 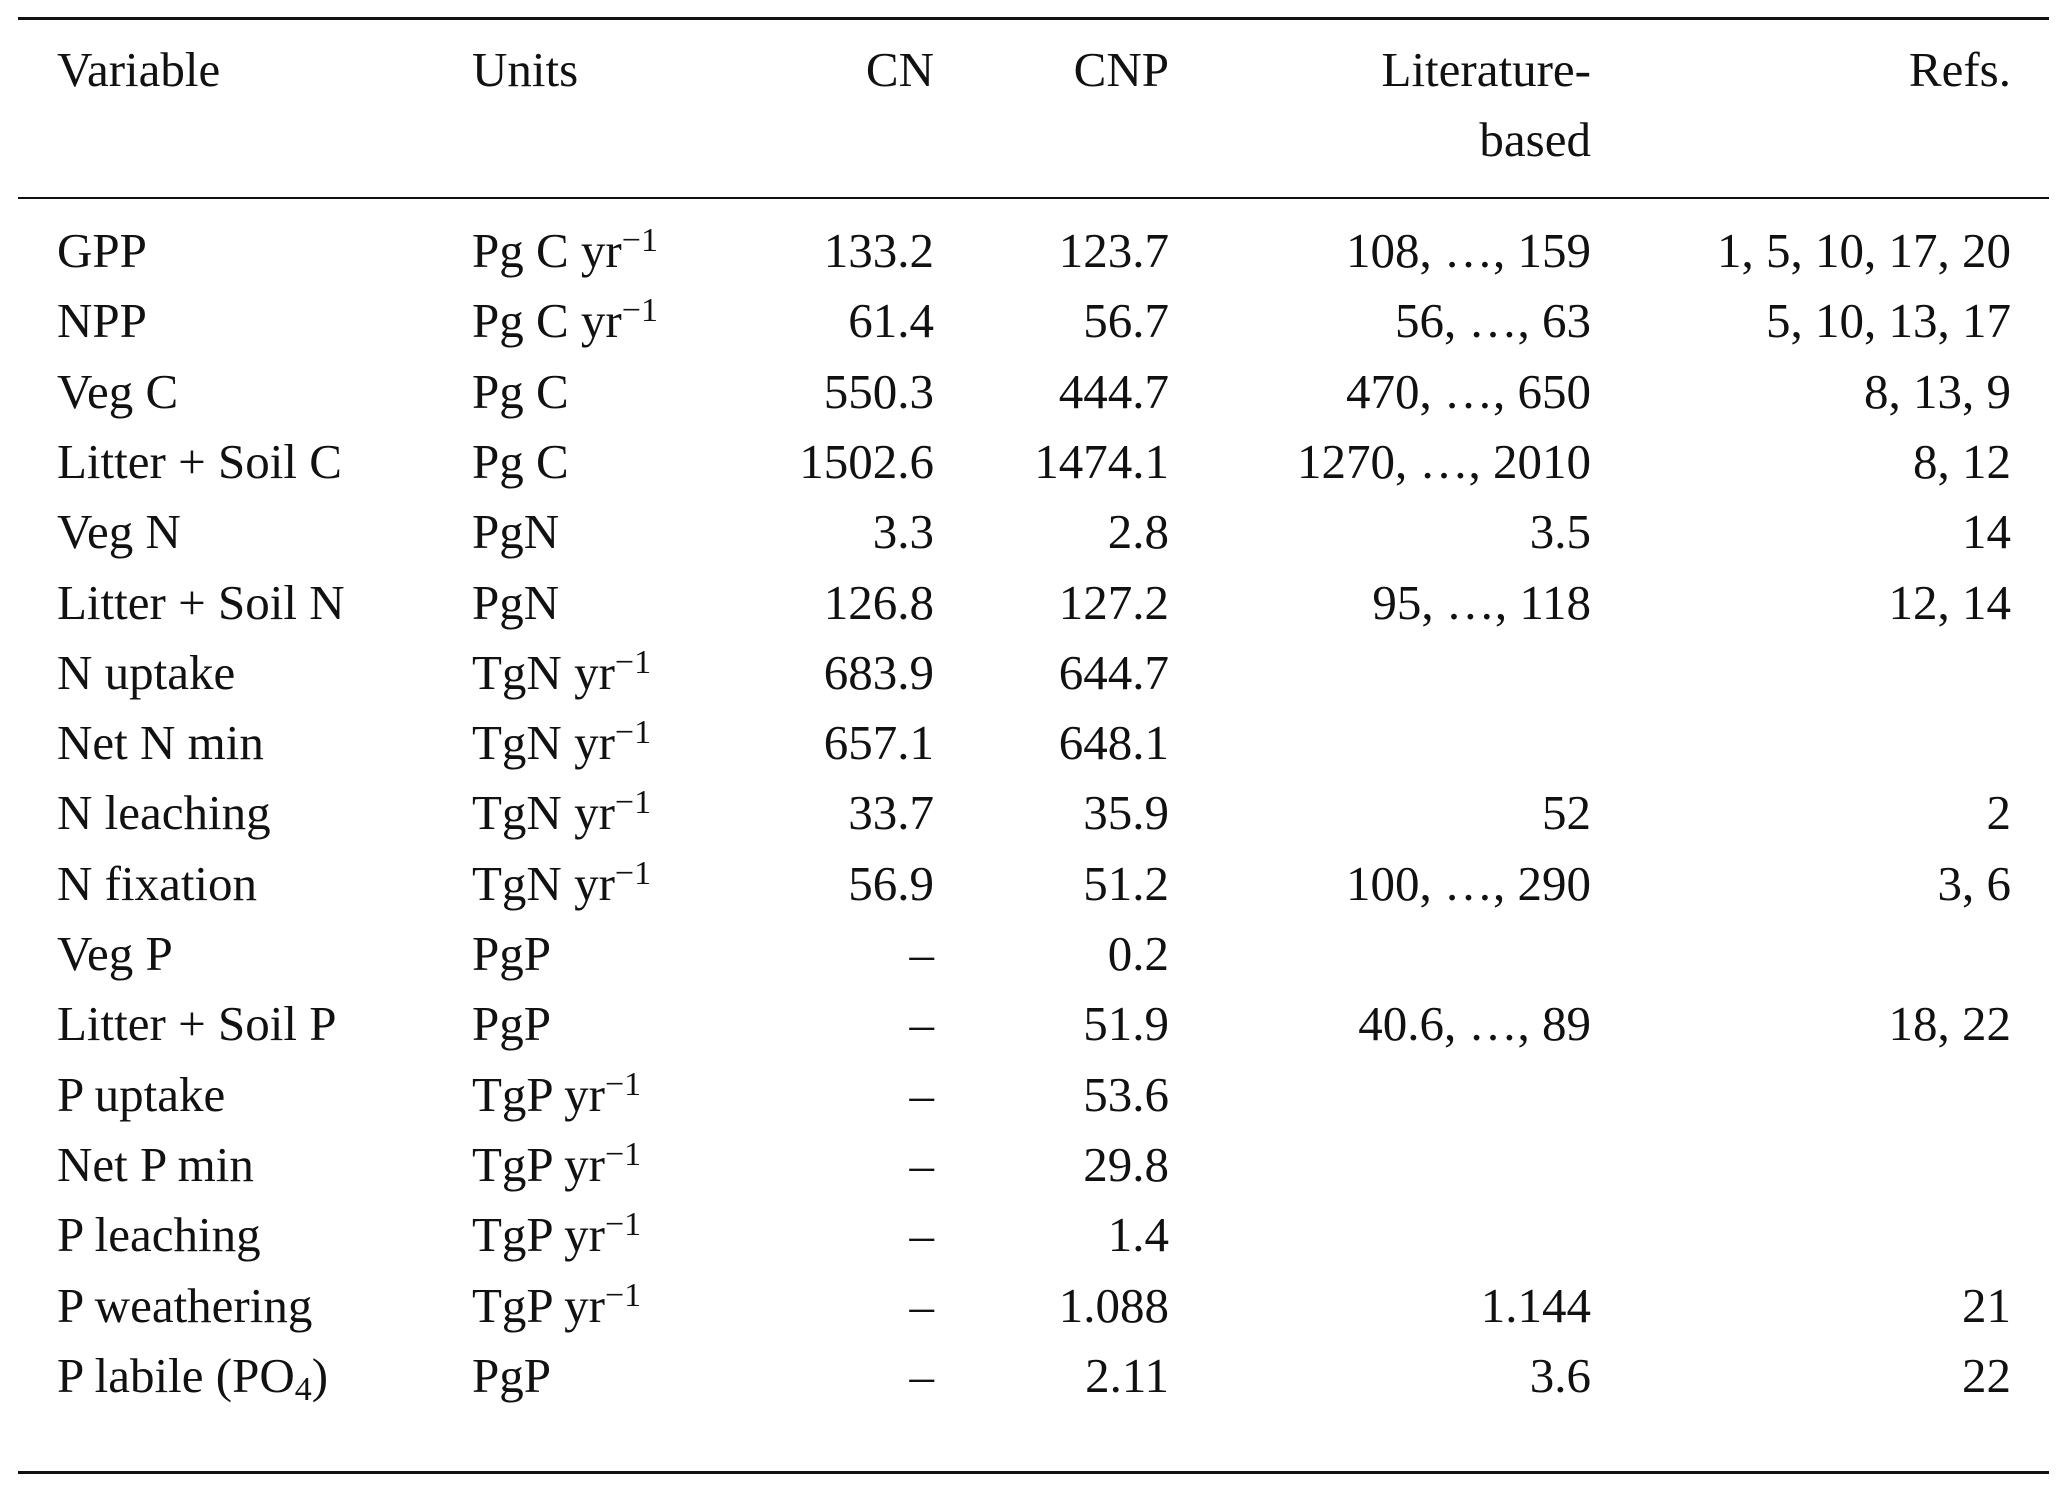 What do you see at coordinates (1566, 813) in the screenshot?
I see `literature-cell: 52` at bounding box center [1566, 813].